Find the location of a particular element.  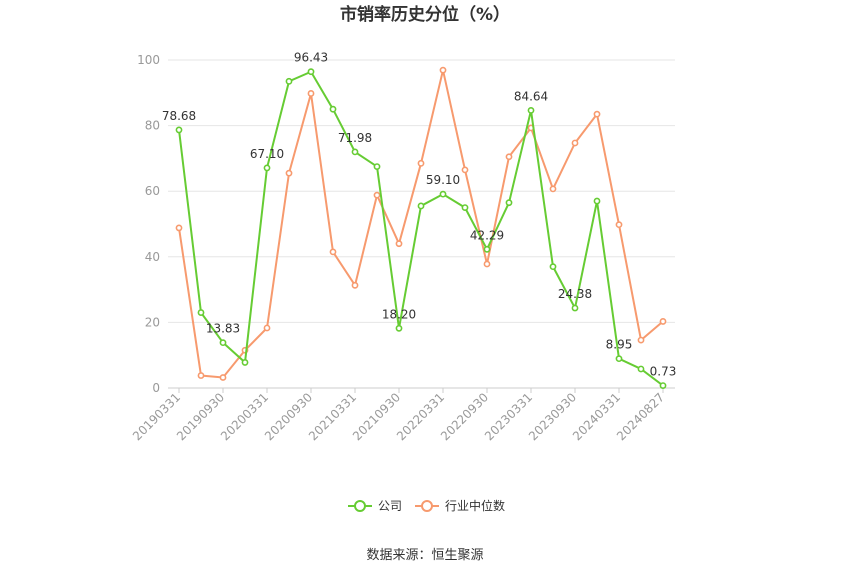

data-label: 24.38 is located at coordinates (575, 294).